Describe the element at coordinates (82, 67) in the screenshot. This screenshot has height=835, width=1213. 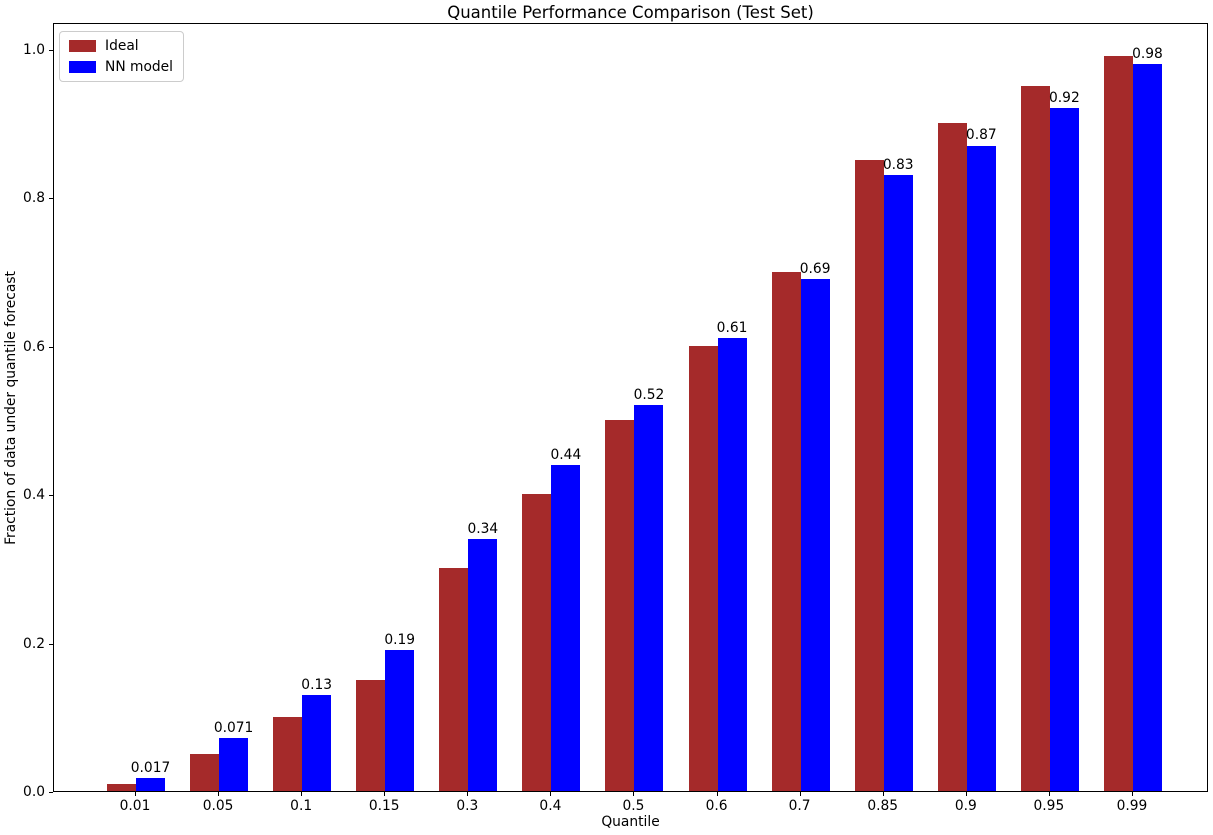
I see `nn-model-color-swatch` at that location.